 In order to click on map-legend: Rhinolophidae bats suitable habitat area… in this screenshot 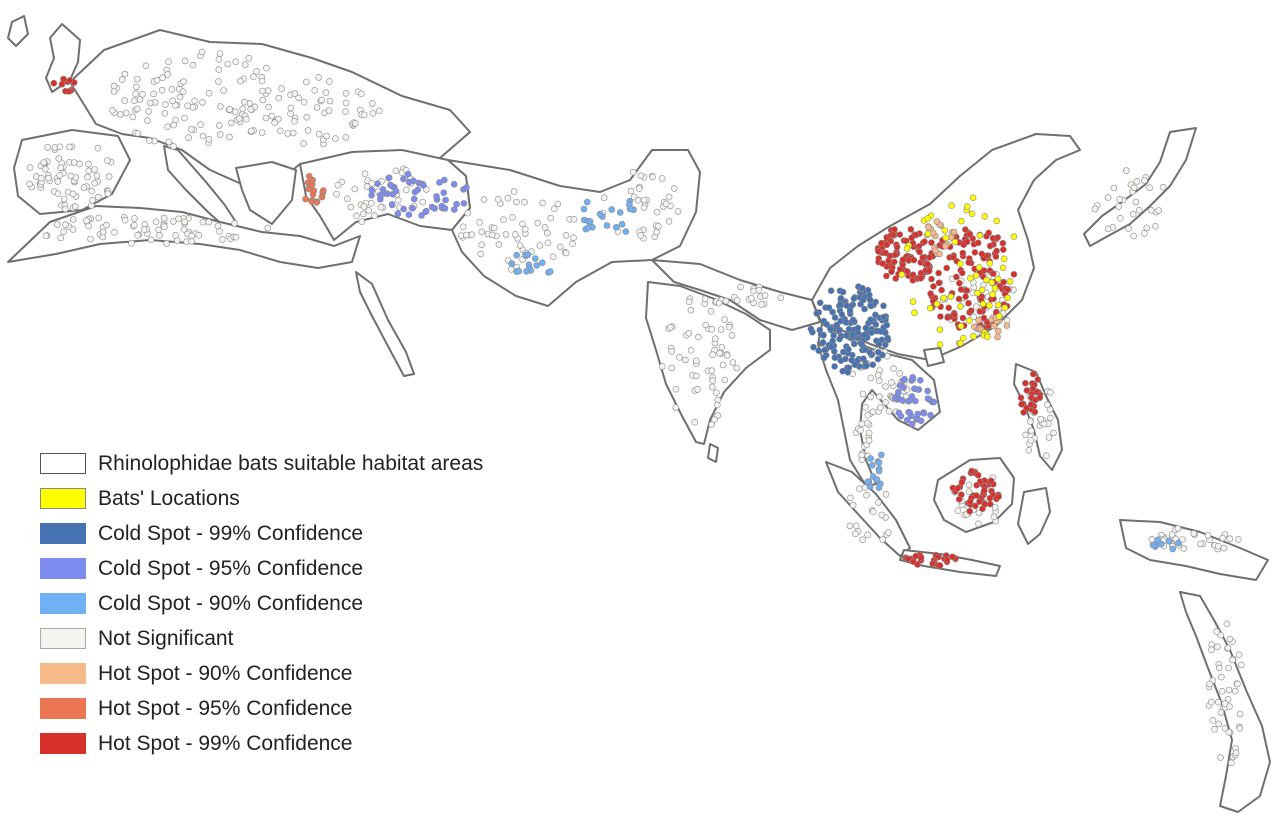, I will do `click(261, 603)`.